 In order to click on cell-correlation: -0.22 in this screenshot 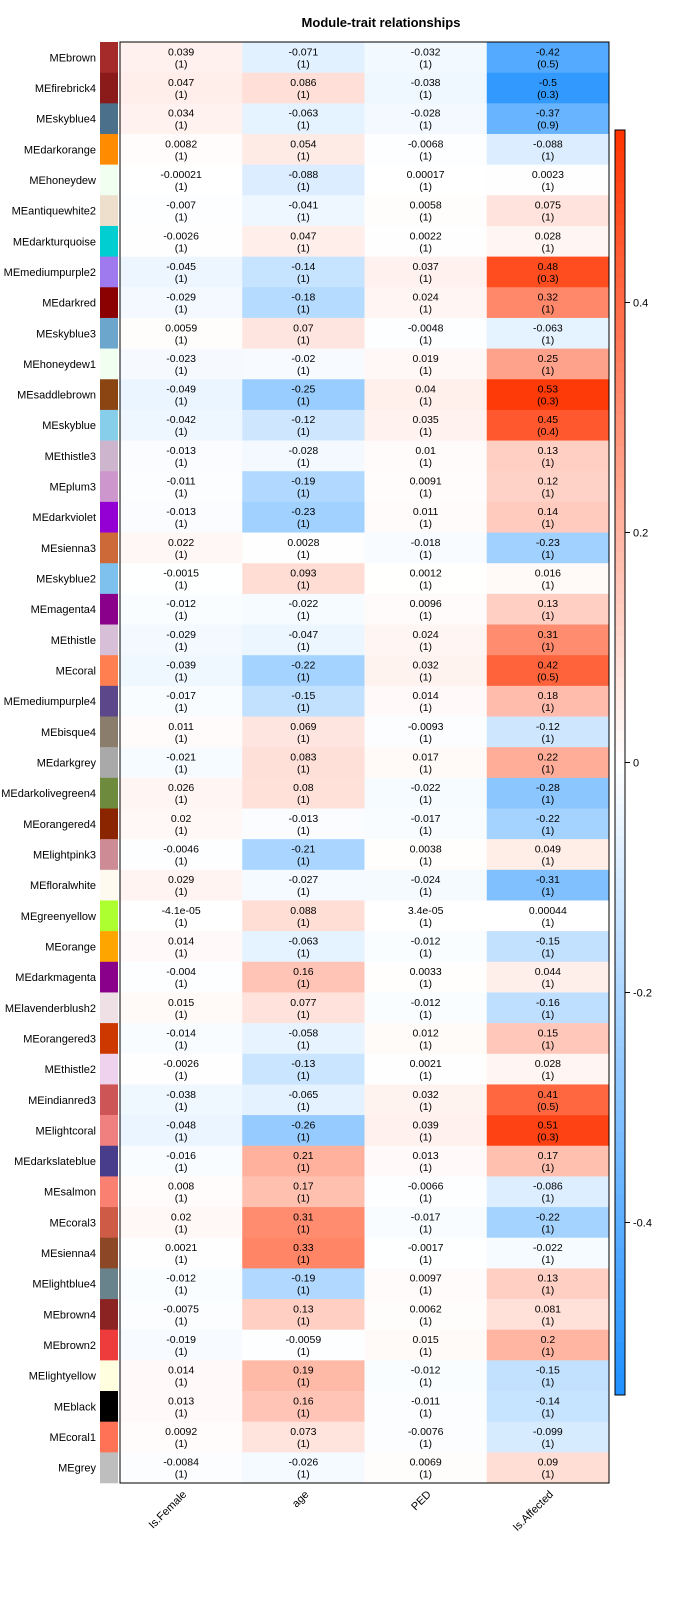, I will do `click(303, 666)`.